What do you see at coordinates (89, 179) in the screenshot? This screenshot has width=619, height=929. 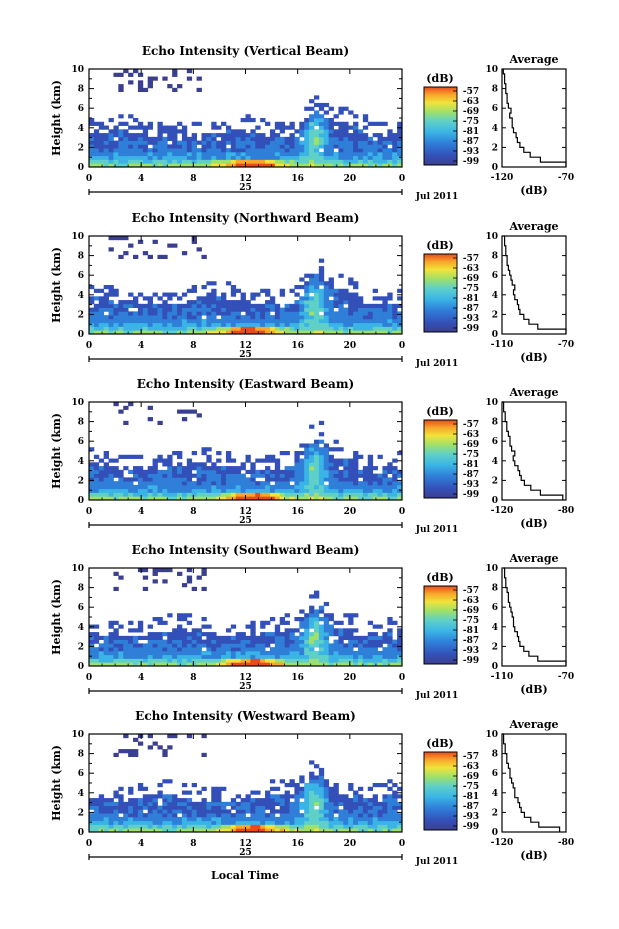 I see `x-tick-label: 0` at bounding box center [89, 179].